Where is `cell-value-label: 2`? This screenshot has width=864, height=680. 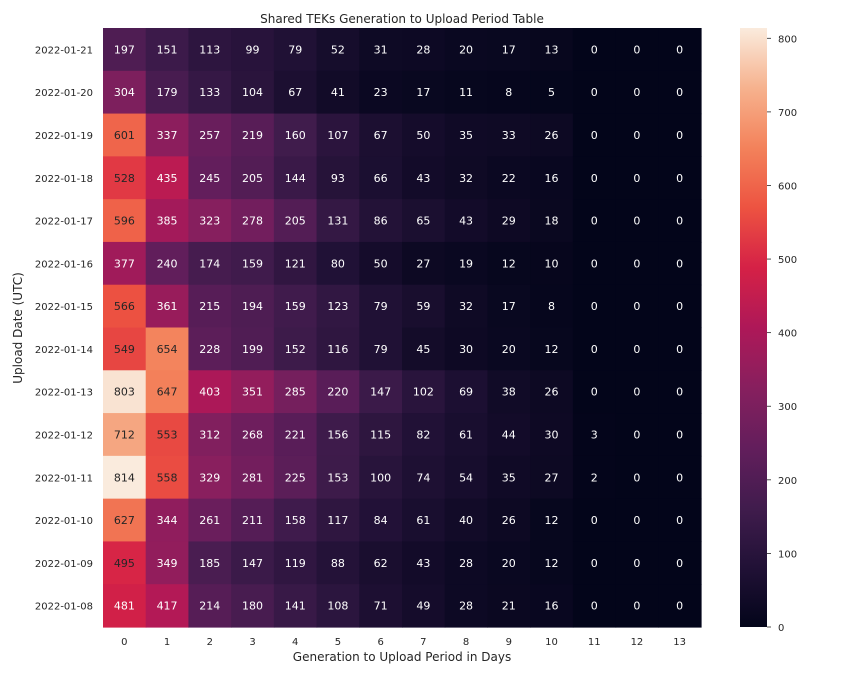 cell-value-label: 2 is located at coordinates (594, 477).